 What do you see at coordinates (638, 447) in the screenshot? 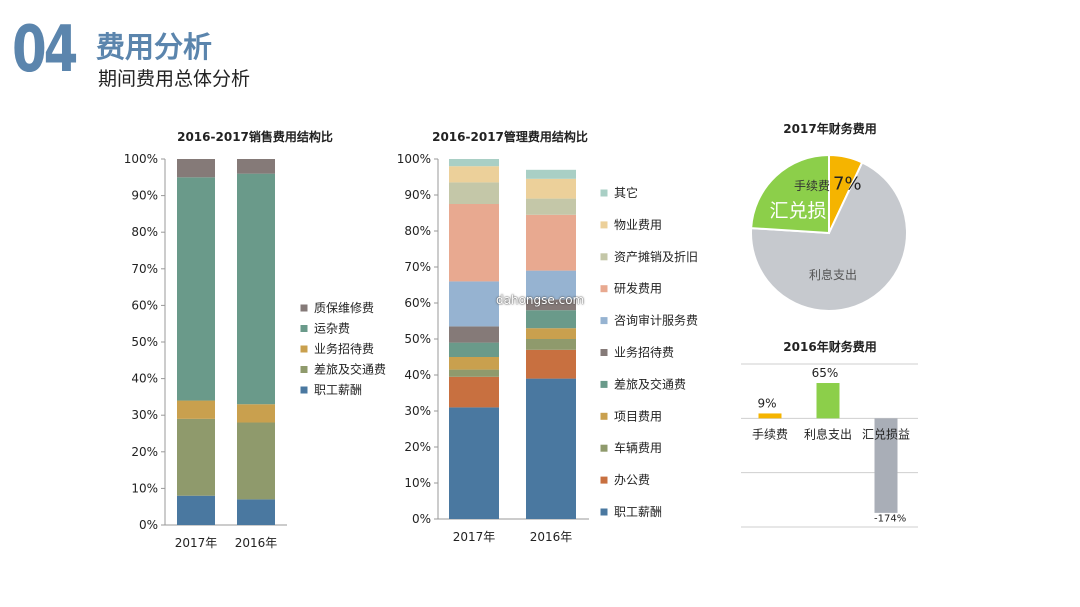
I see `admin-legend-label: 车辆费用` at bounding box center [638, 447].